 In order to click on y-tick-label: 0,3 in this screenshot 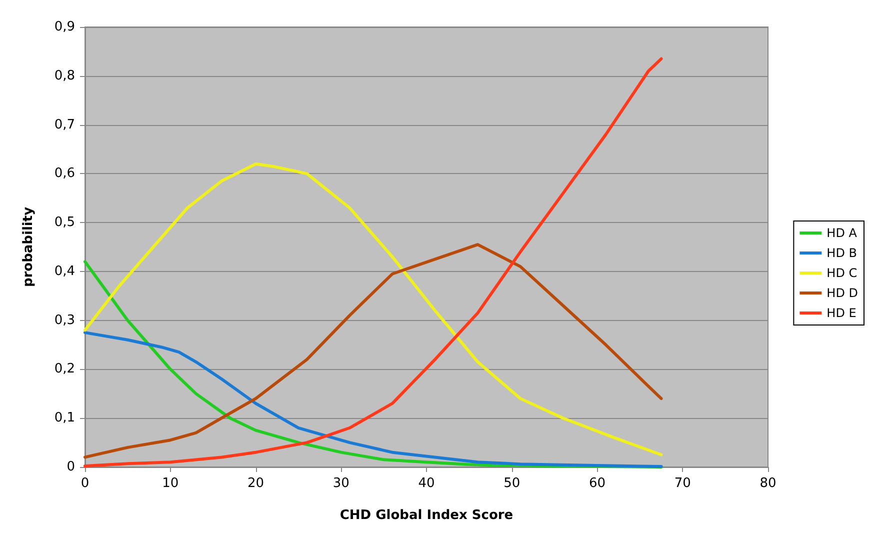, I will do `click(64, 320)`.